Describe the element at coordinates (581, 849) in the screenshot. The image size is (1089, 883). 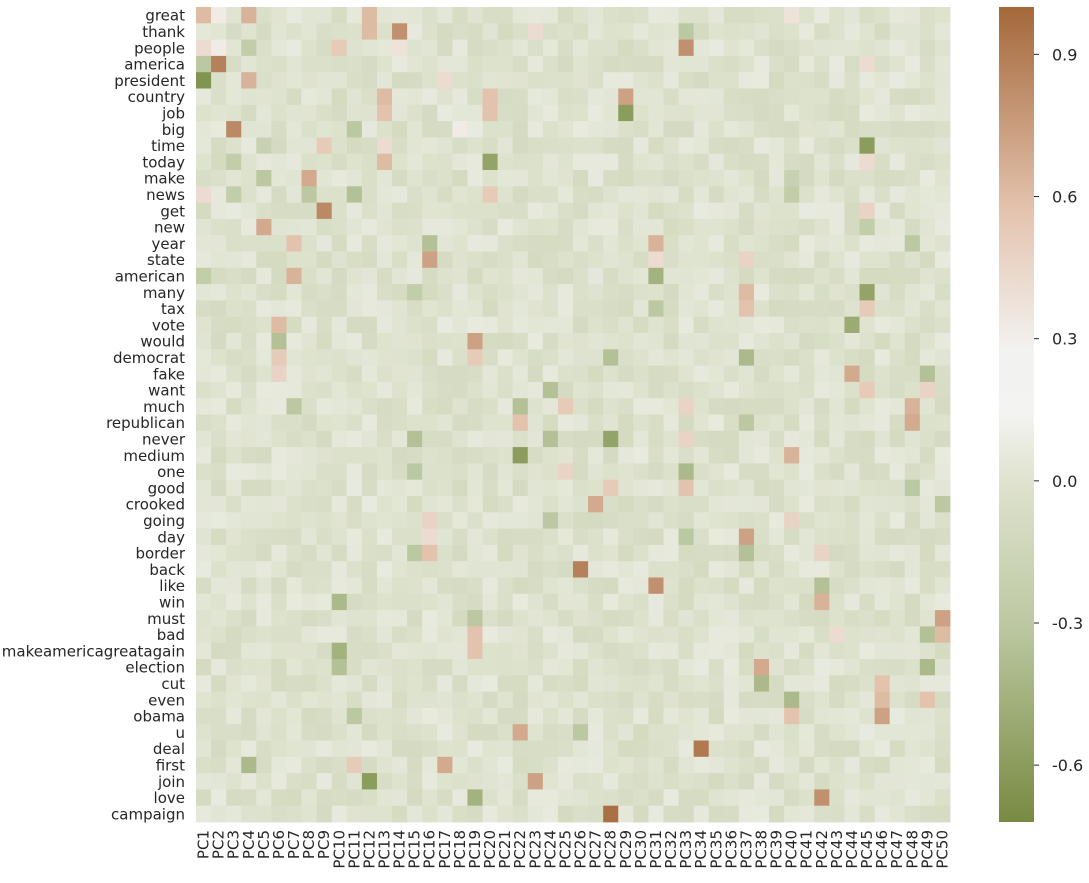
I see `column-label: PC26` at that location.